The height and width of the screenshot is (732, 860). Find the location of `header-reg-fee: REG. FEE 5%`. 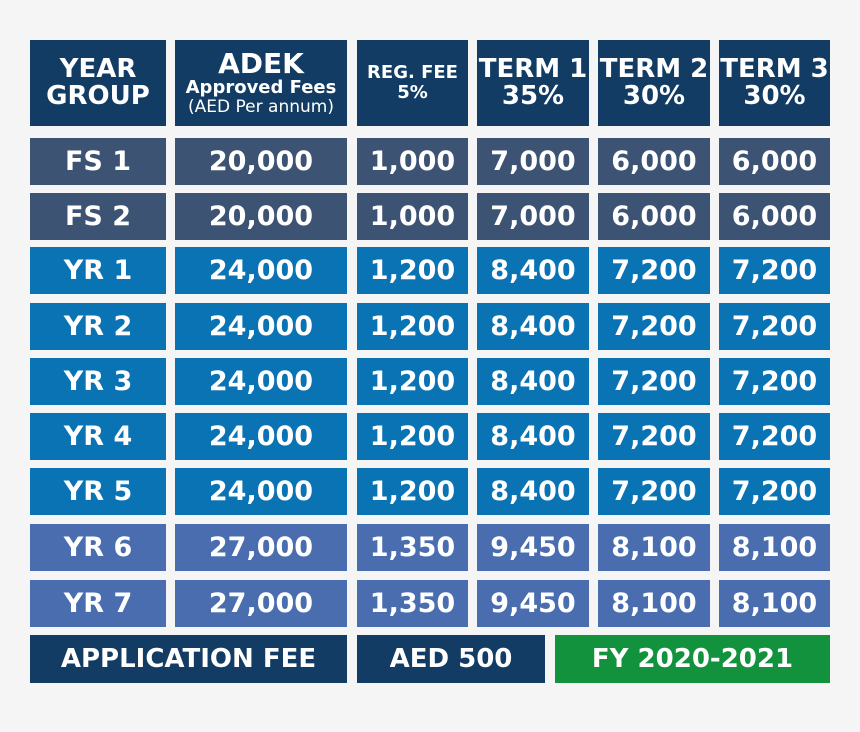

header-reg-fee: REG. FEE 5% is located at coordinates (412, 83).